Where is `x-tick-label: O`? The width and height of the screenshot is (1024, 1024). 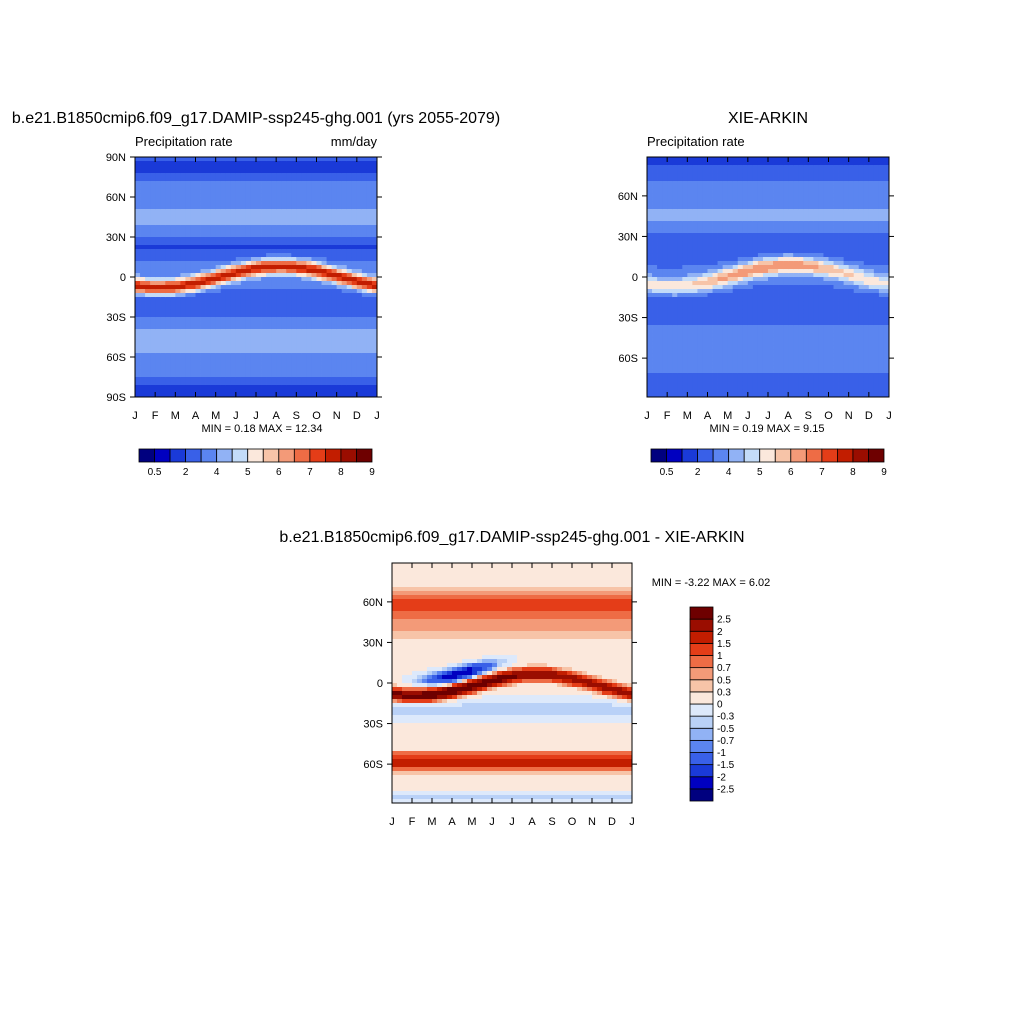
x-tick-label: O is located at coordinates (316, 416).